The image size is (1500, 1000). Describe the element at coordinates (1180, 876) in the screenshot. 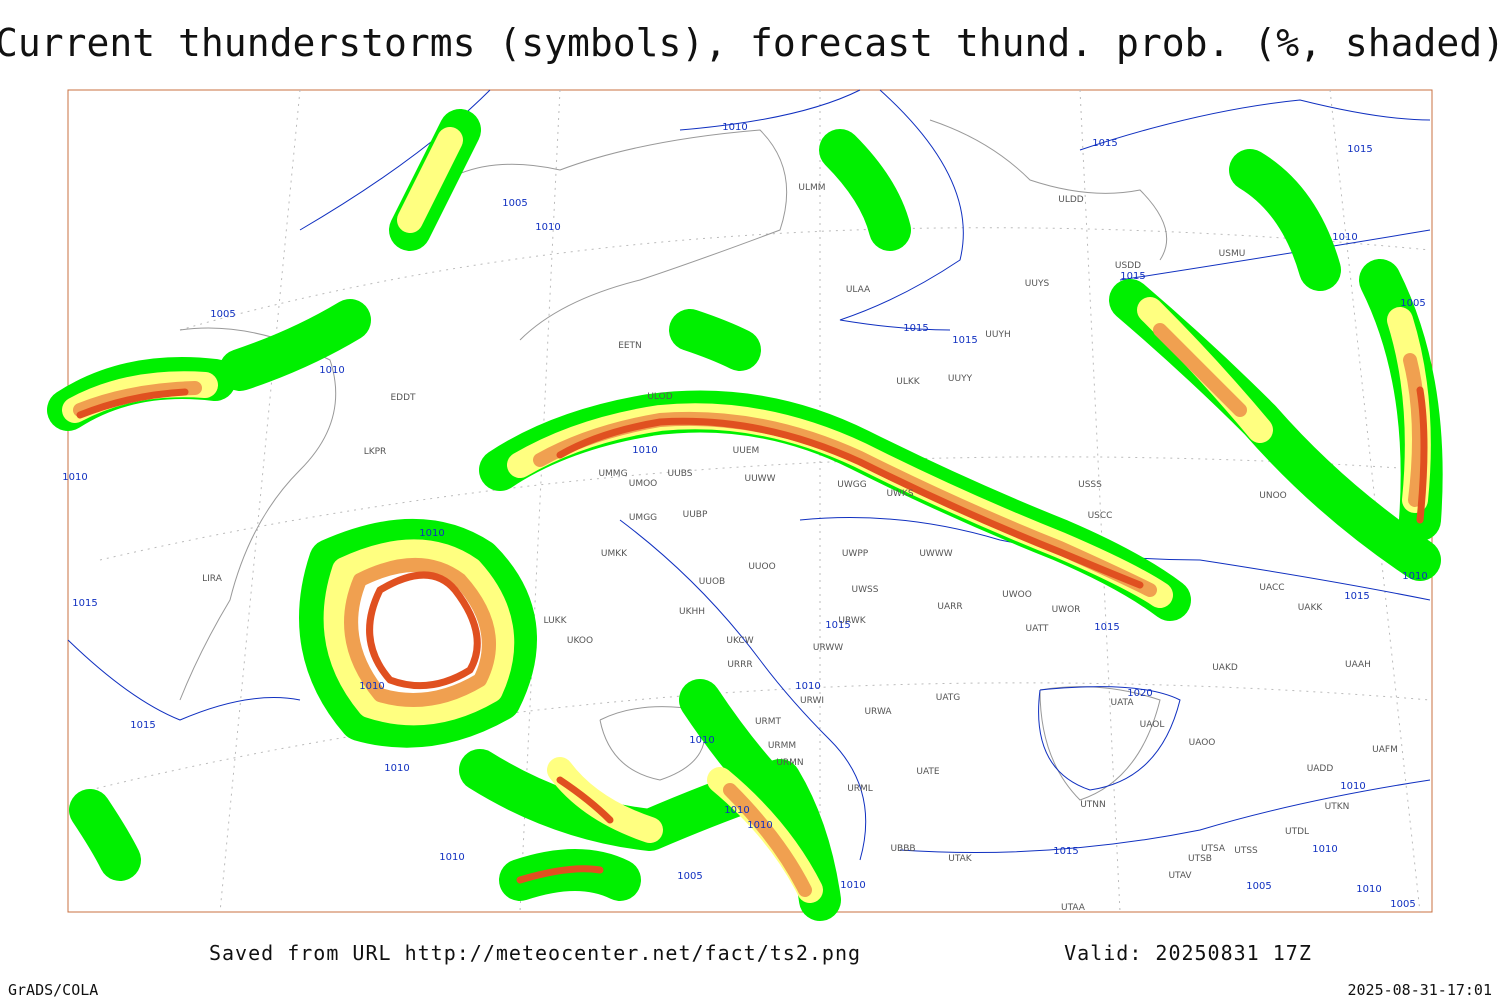

I see `station-label: UTAV` at that location.